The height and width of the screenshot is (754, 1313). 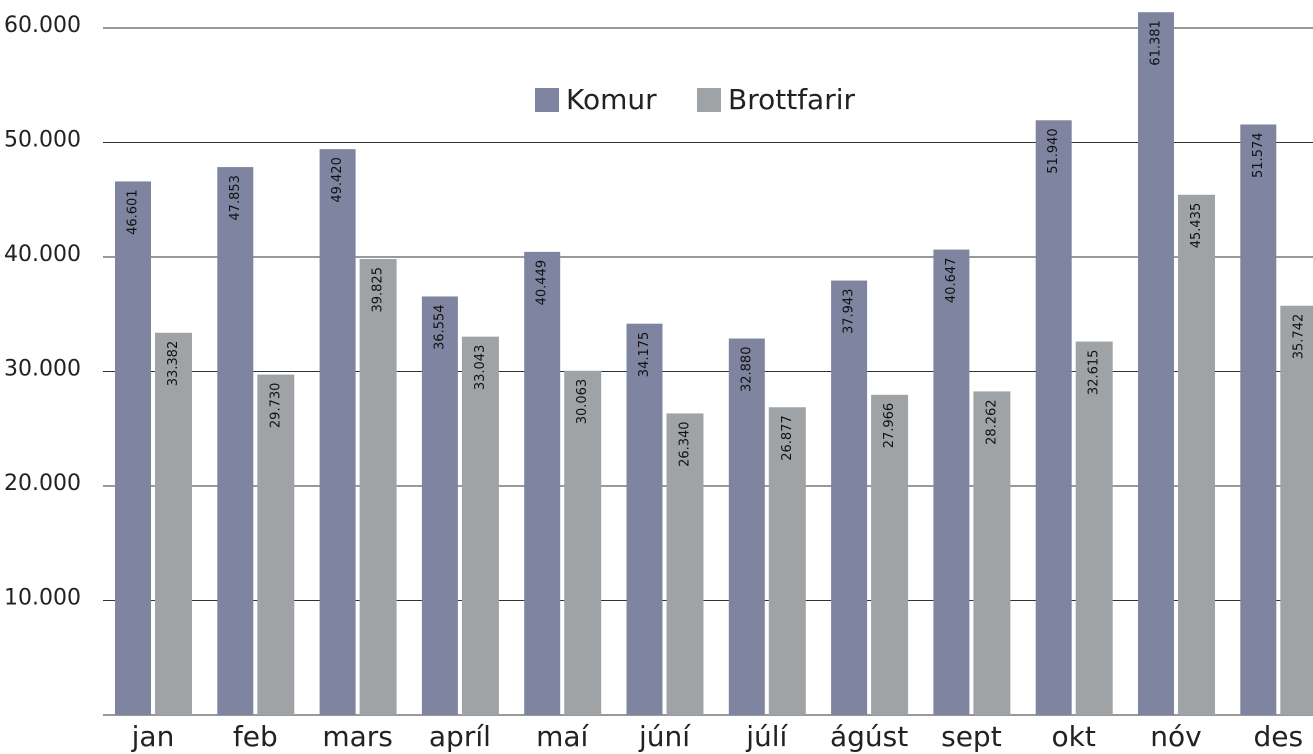 What do you see at coordinates (42, 140) in the screenshot?
I see `y-tick-label: 50.000` at bounding box center [42, 140].